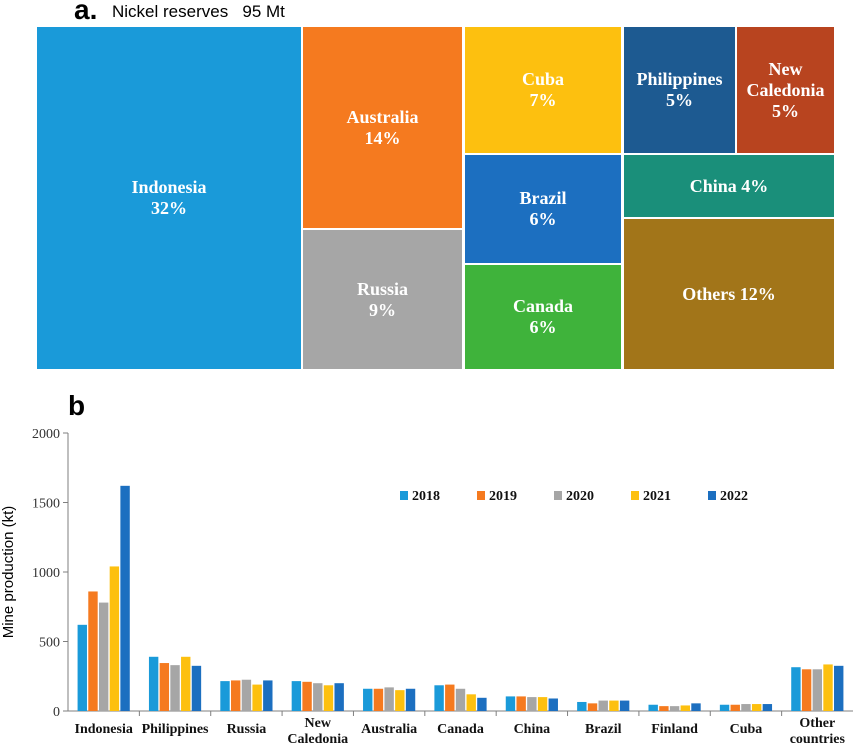 This screenshot has height=745, width=858. What do you see at coordinates (657, 496) in the screenshot?
I see `legend-label-2021: 2021` at bounding box center [657, 496].